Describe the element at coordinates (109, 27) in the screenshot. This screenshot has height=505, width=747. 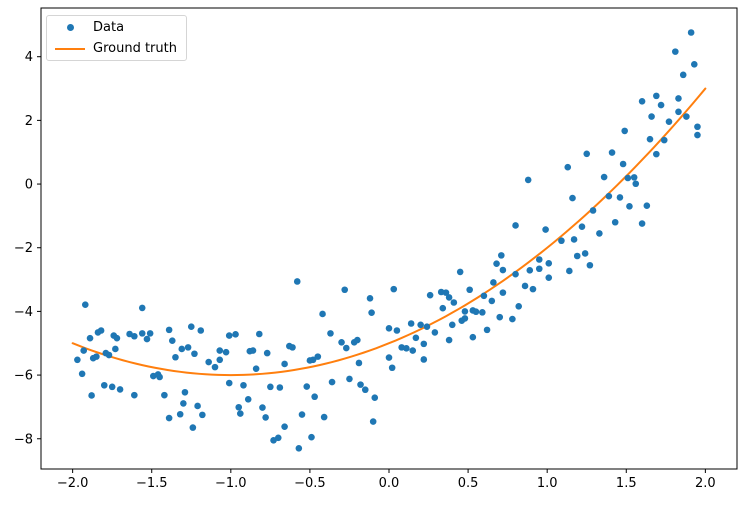
I see `legend-label-data: Data` at that location.